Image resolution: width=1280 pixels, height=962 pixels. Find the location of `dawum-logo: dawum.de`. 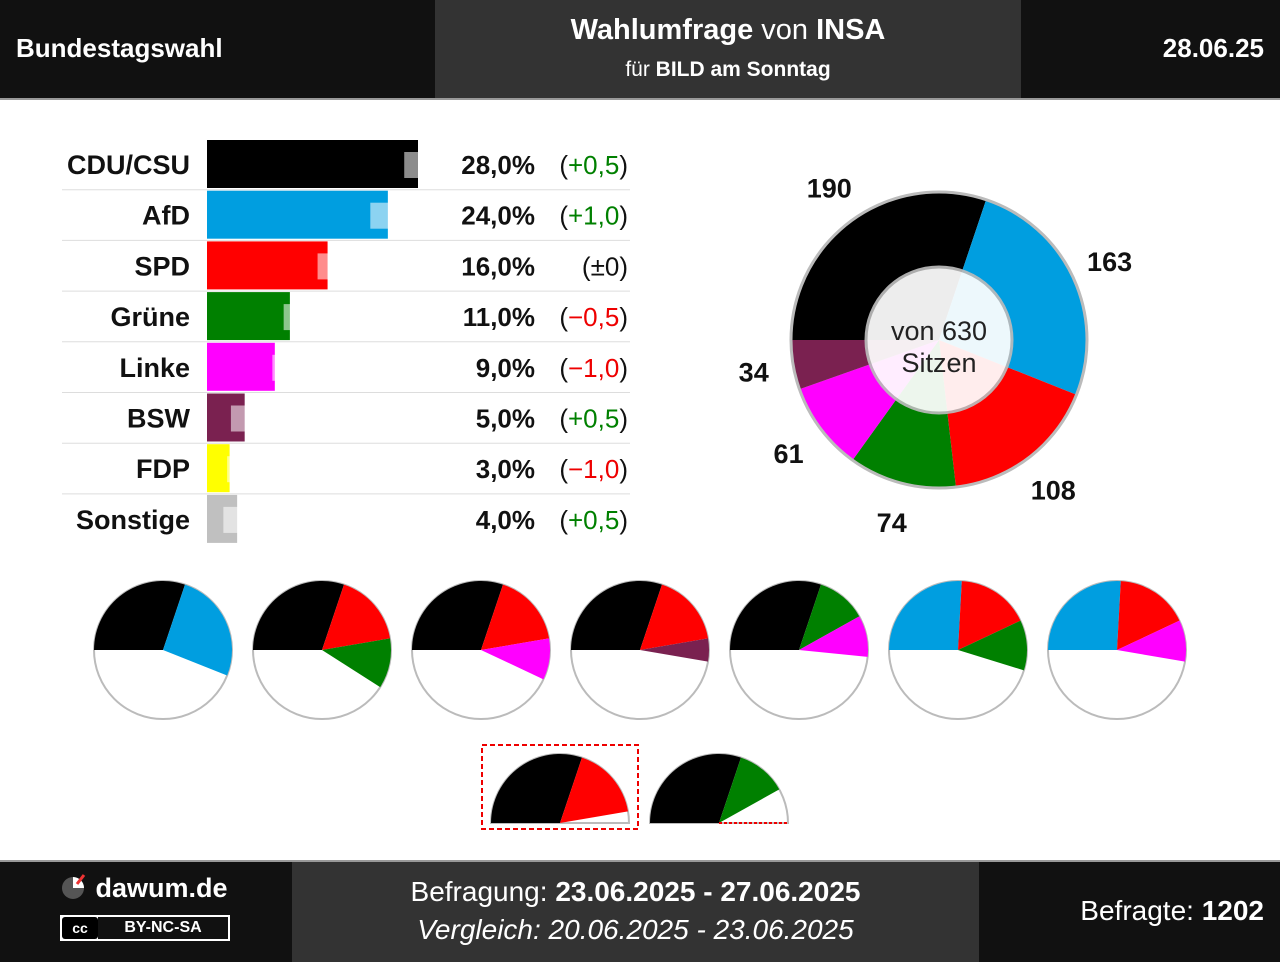

dawum-logo: dawum.de is located at coordinates (144, 888).